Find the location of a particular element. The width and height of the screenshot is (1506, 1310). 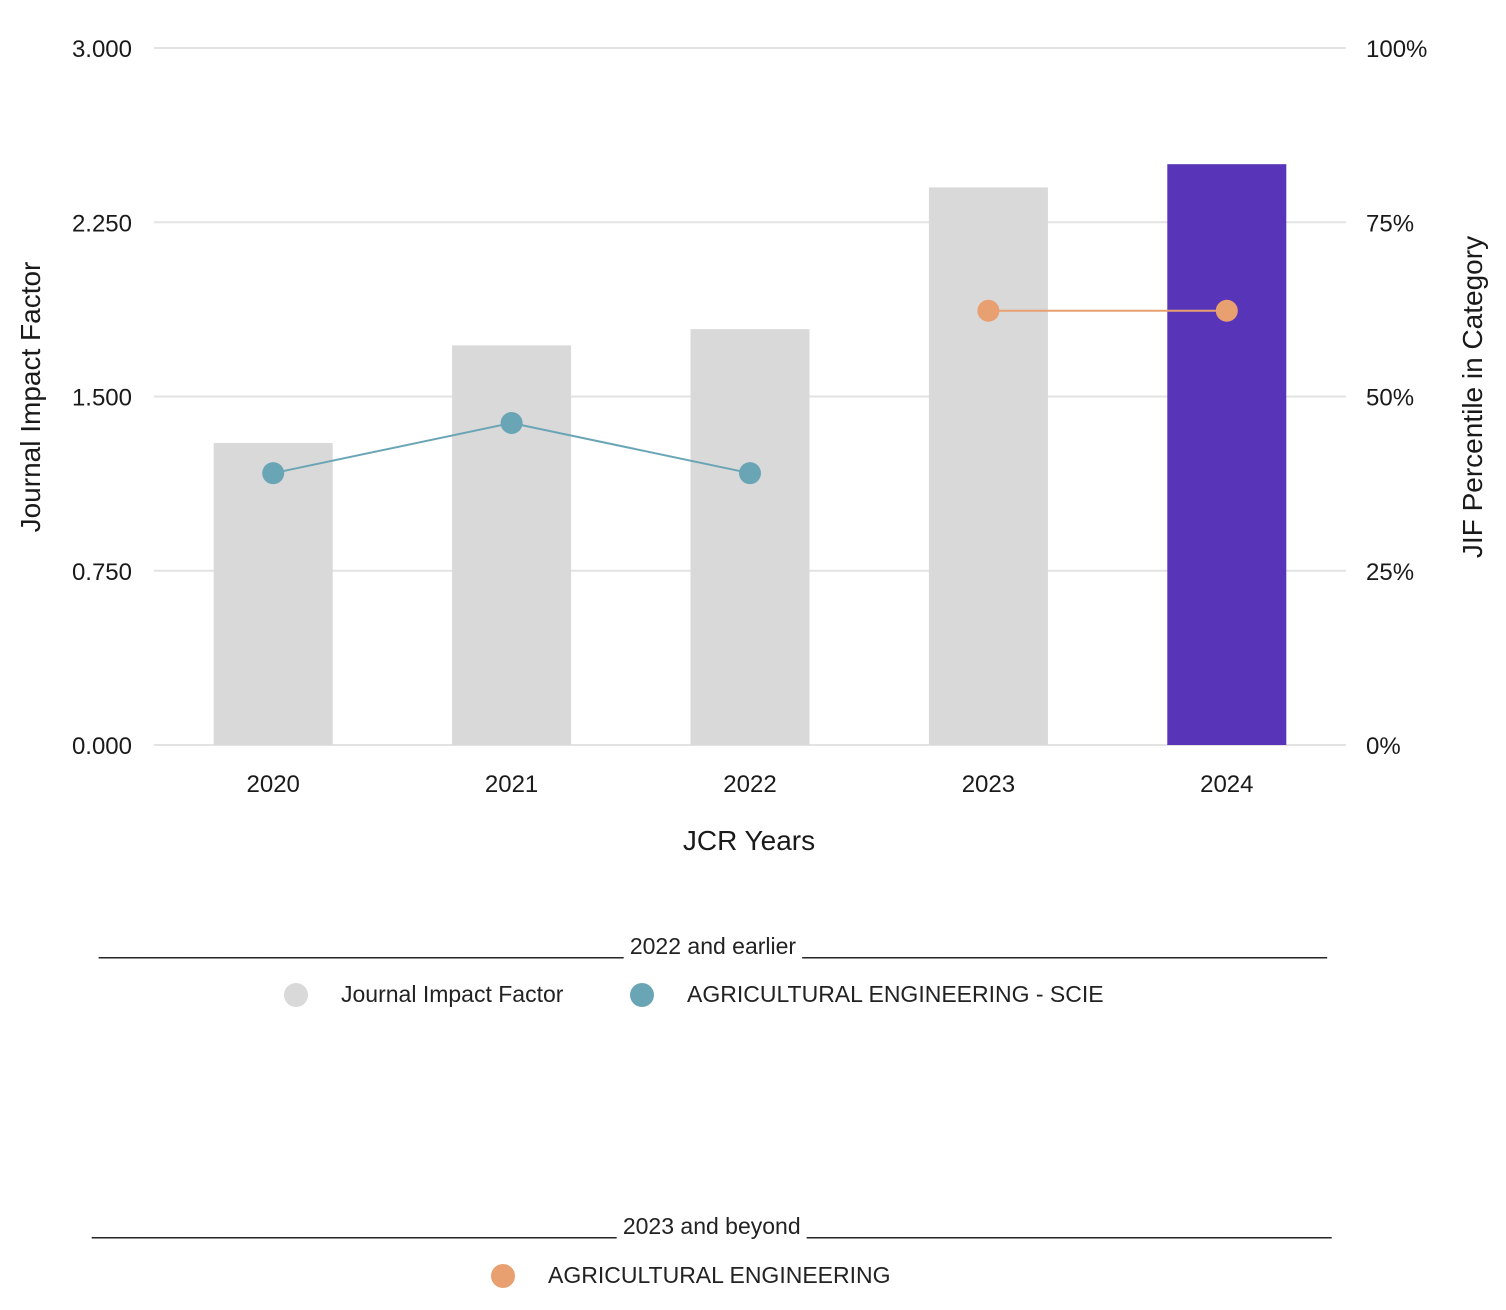

legend-label: AGRICULTURAL ENGINEERING is located at coordinates (719, 1275).